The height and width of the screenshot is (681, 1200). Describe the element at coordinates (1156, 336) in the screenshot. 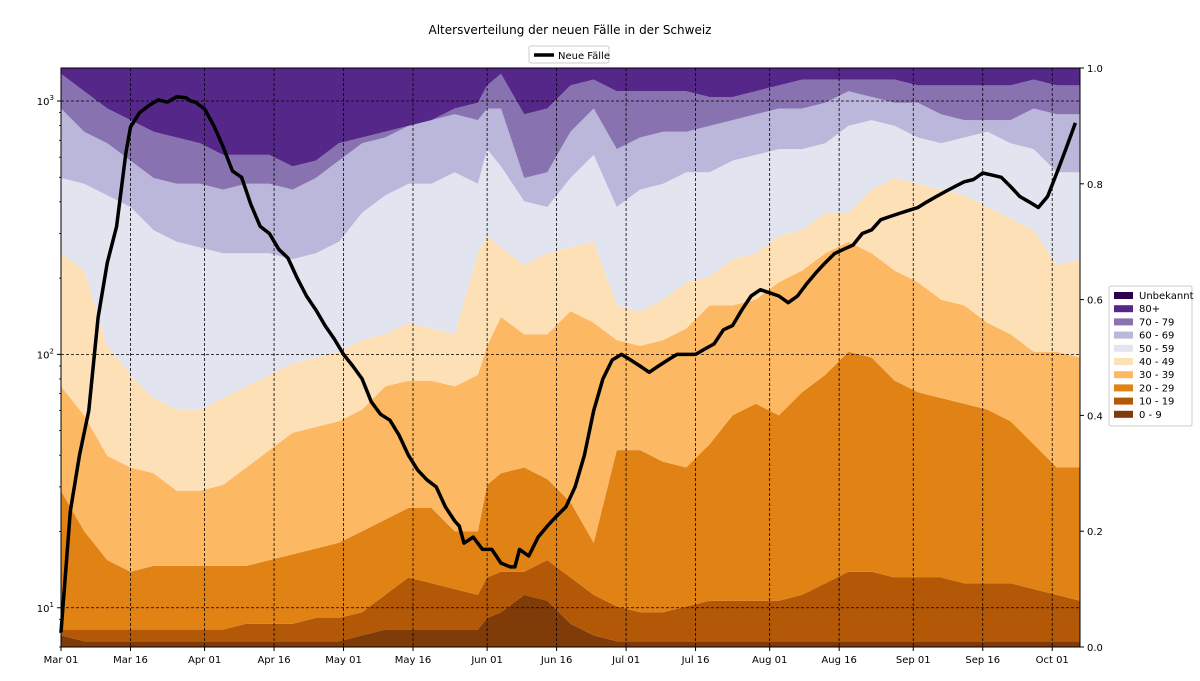

I see `area-legend-label: 60 - 69` at that location.